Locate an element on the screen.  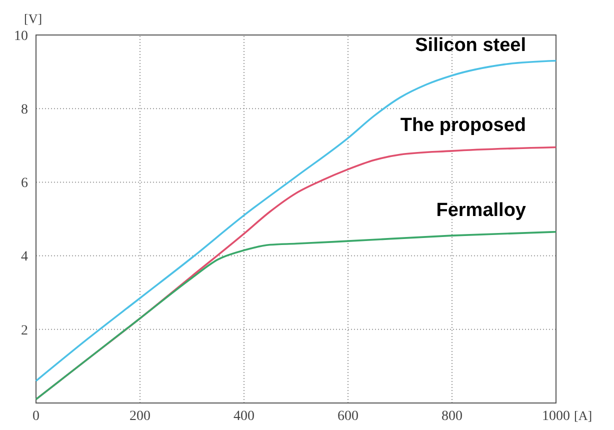
y-axis-title: [V] is located at coordinates (33, 18).